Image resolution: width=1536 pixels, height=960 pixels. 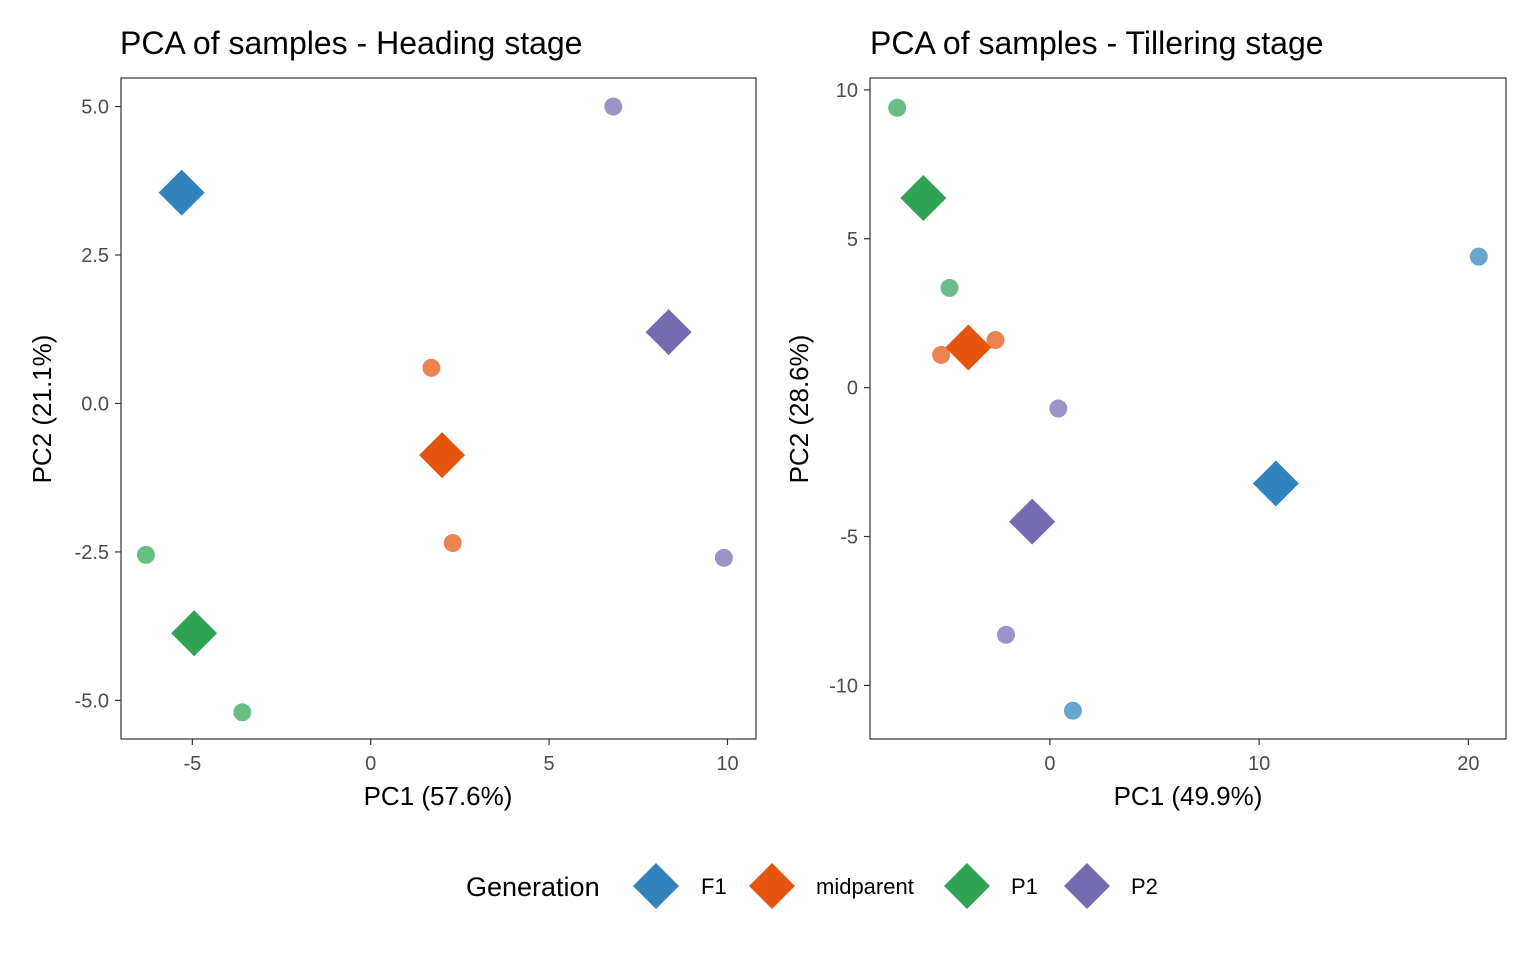 I want to click on y-tick-label: -10, so click(x=843, y=686).